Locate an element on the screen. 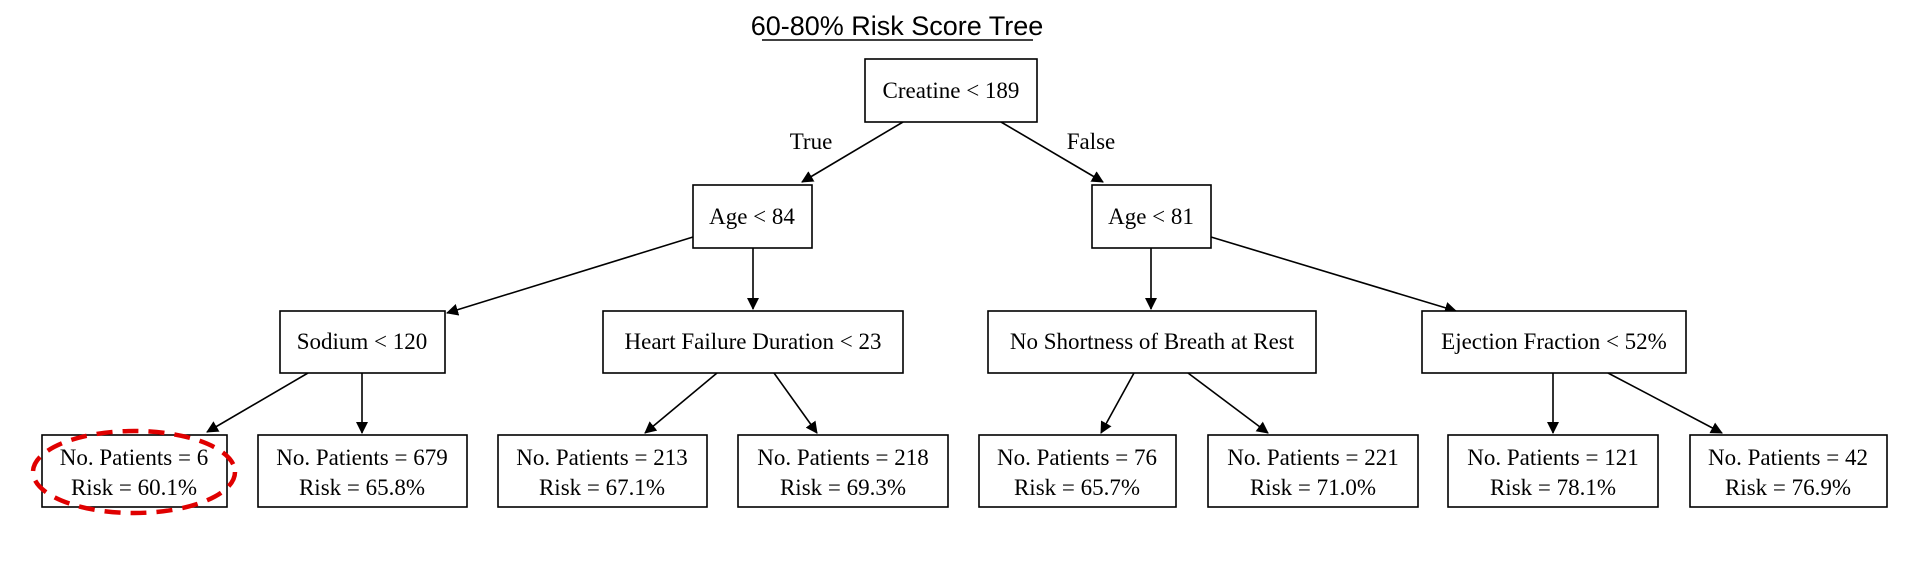  edge-age84-to-sodium is located at coordinates (570, 276).